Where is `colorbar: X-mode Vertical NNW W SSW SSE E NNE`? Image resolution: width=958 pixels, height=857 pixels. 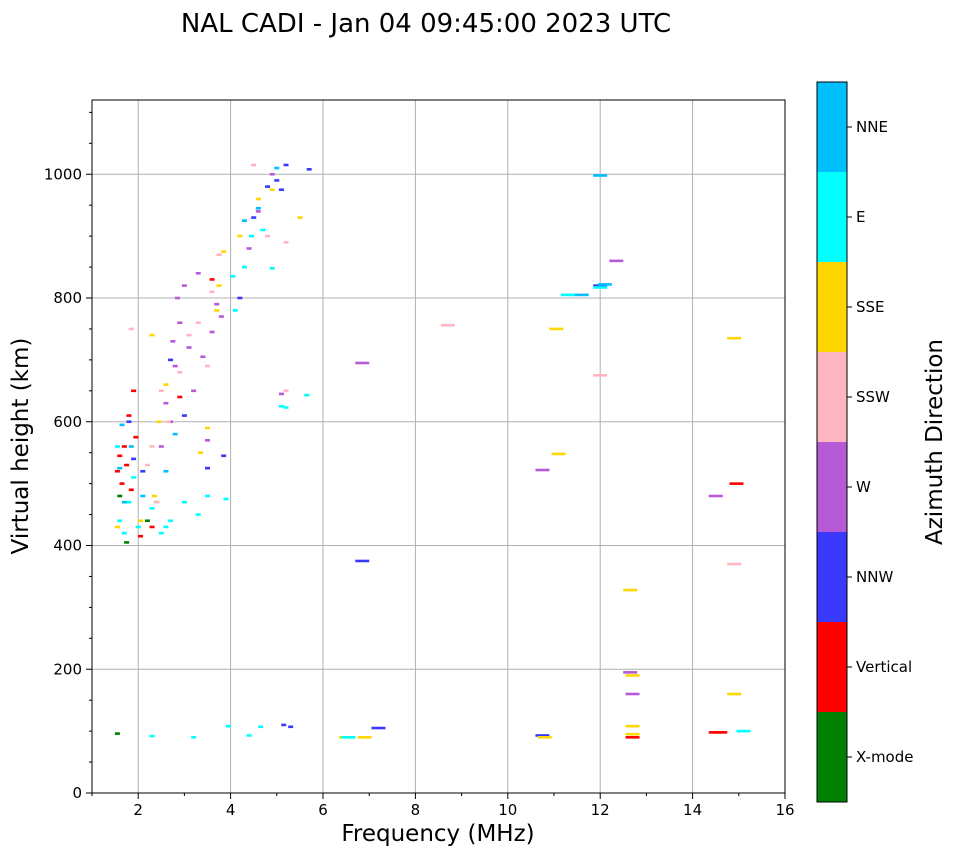 colorbar: X-mode Vertical NNW W SSW SSE E NNE is located at coordinates (864, 442).